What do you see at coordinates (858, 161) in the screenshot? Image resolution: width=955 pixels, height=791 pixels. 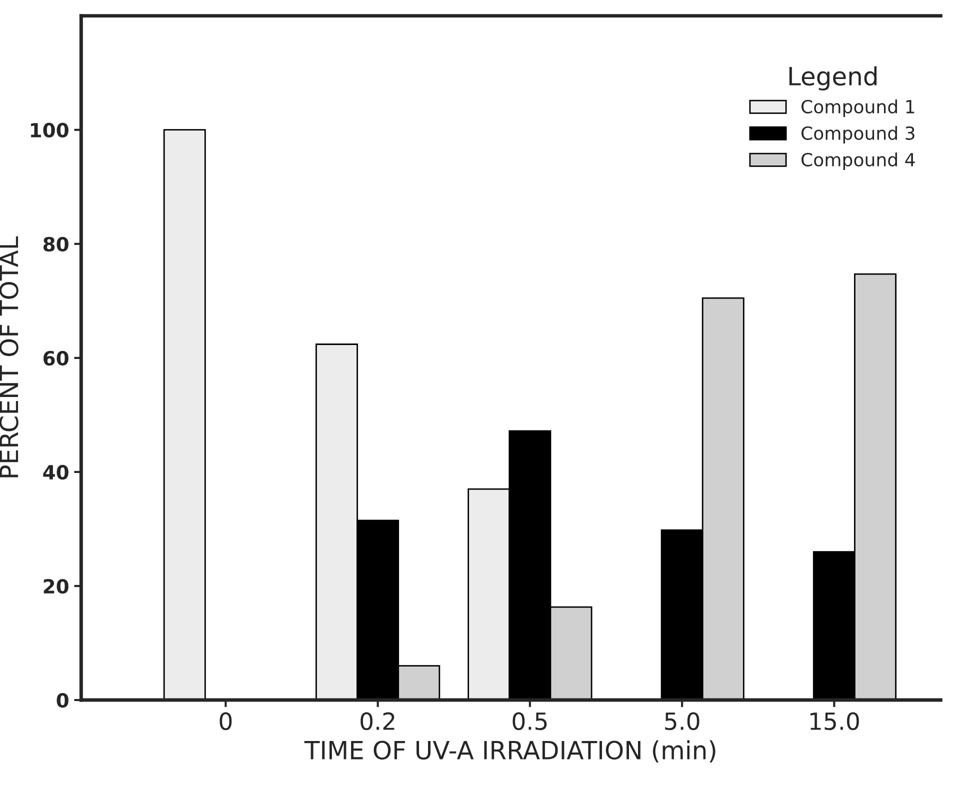 I see `legend-label: Compound 4` at bounding box center [858, 161].